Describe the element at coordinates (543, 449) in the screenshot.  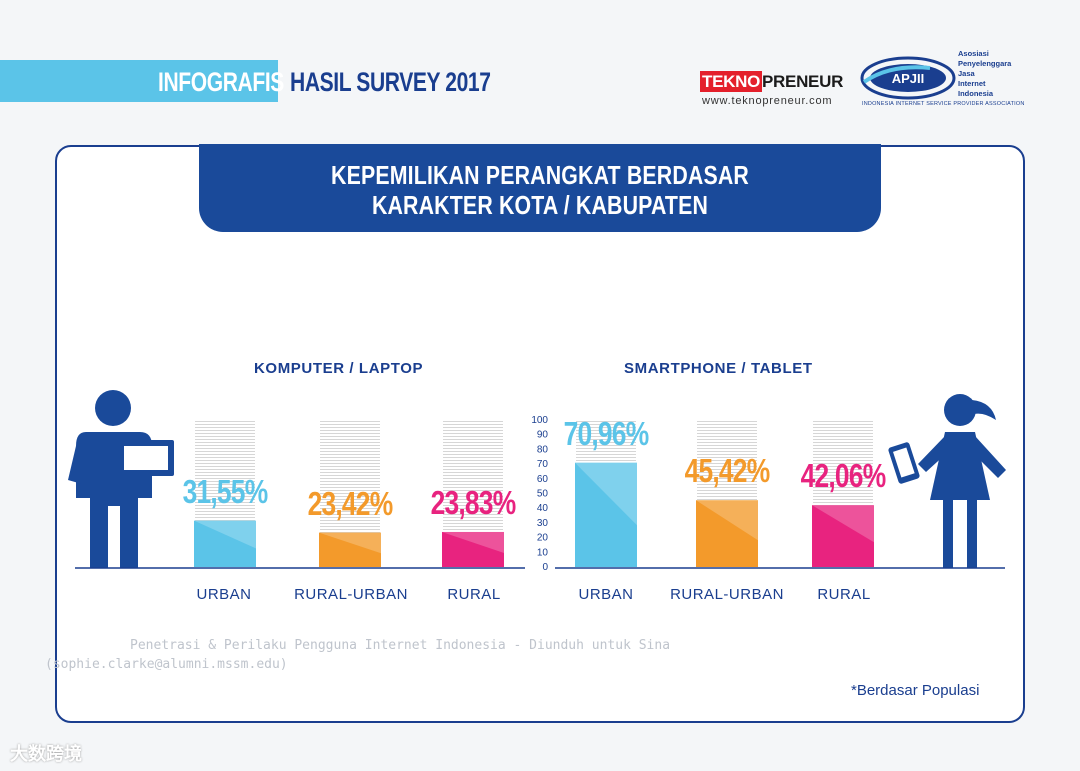
I see `y-tick-label: 80` at that location.